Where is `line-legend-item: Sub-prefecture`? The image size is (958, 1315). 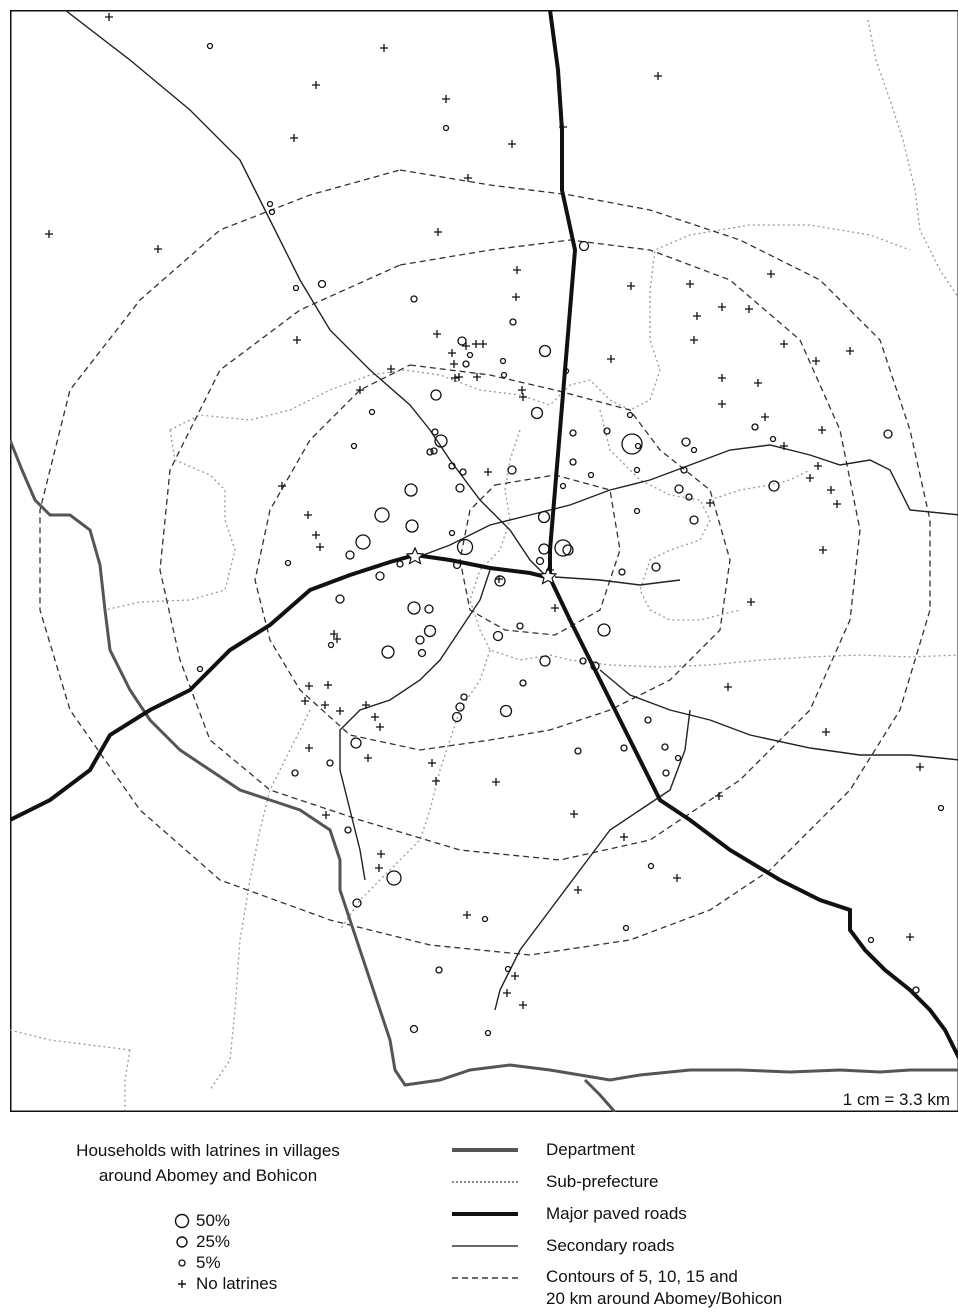
line-legend-item: Sub-prefecture is located at coordinates (690, 1186).